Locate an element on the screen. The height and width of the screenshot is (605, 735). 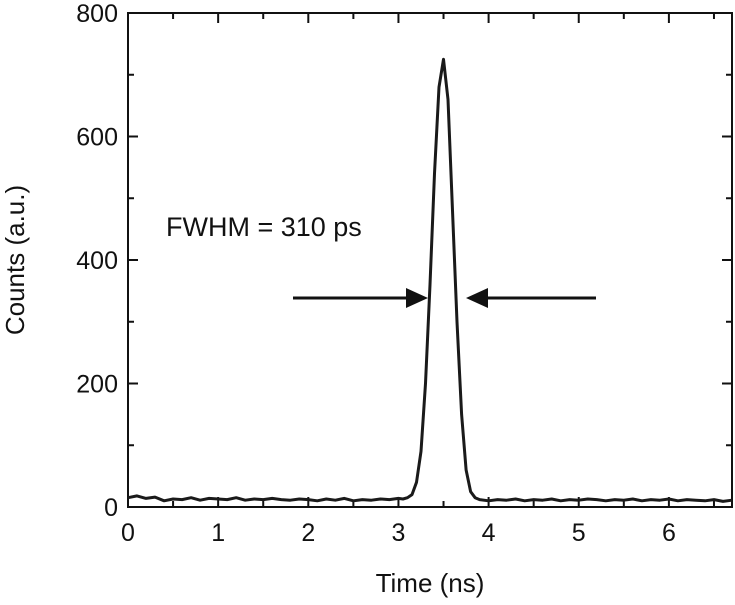
y-tick-label: 200 is located at coordinates (97, 385).